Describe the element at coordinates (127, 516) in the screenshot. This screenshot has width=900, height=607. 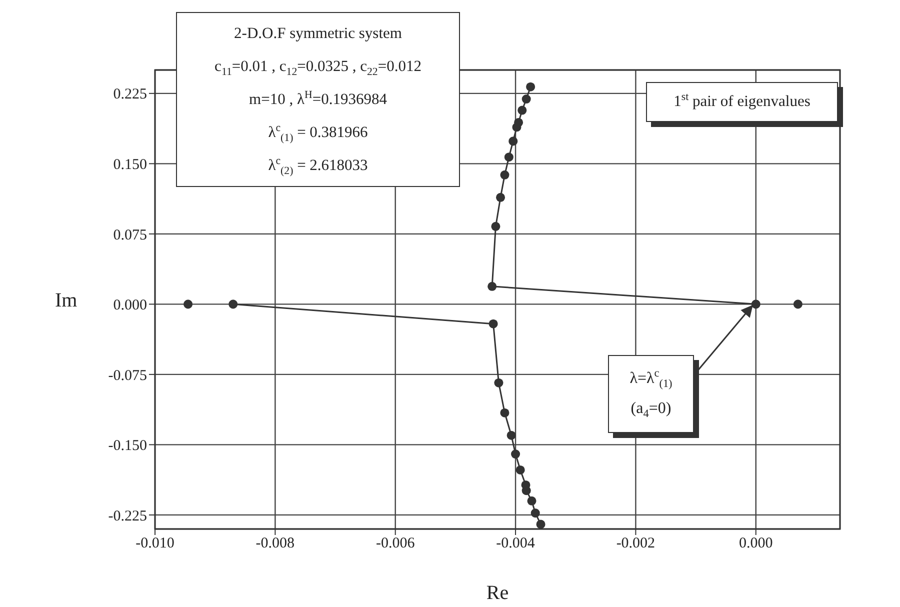
I see `y-tick-label: -0.225` at that location.